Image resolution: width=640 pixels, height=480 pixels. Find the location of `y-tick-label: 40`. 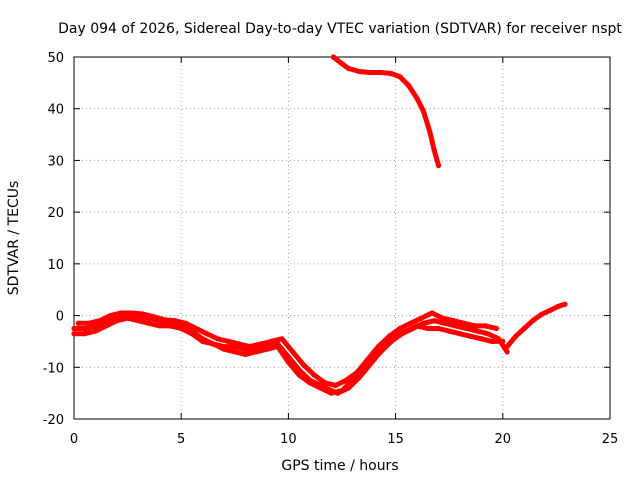

y-tick-label: 40 is located at coordinates (55, 110).